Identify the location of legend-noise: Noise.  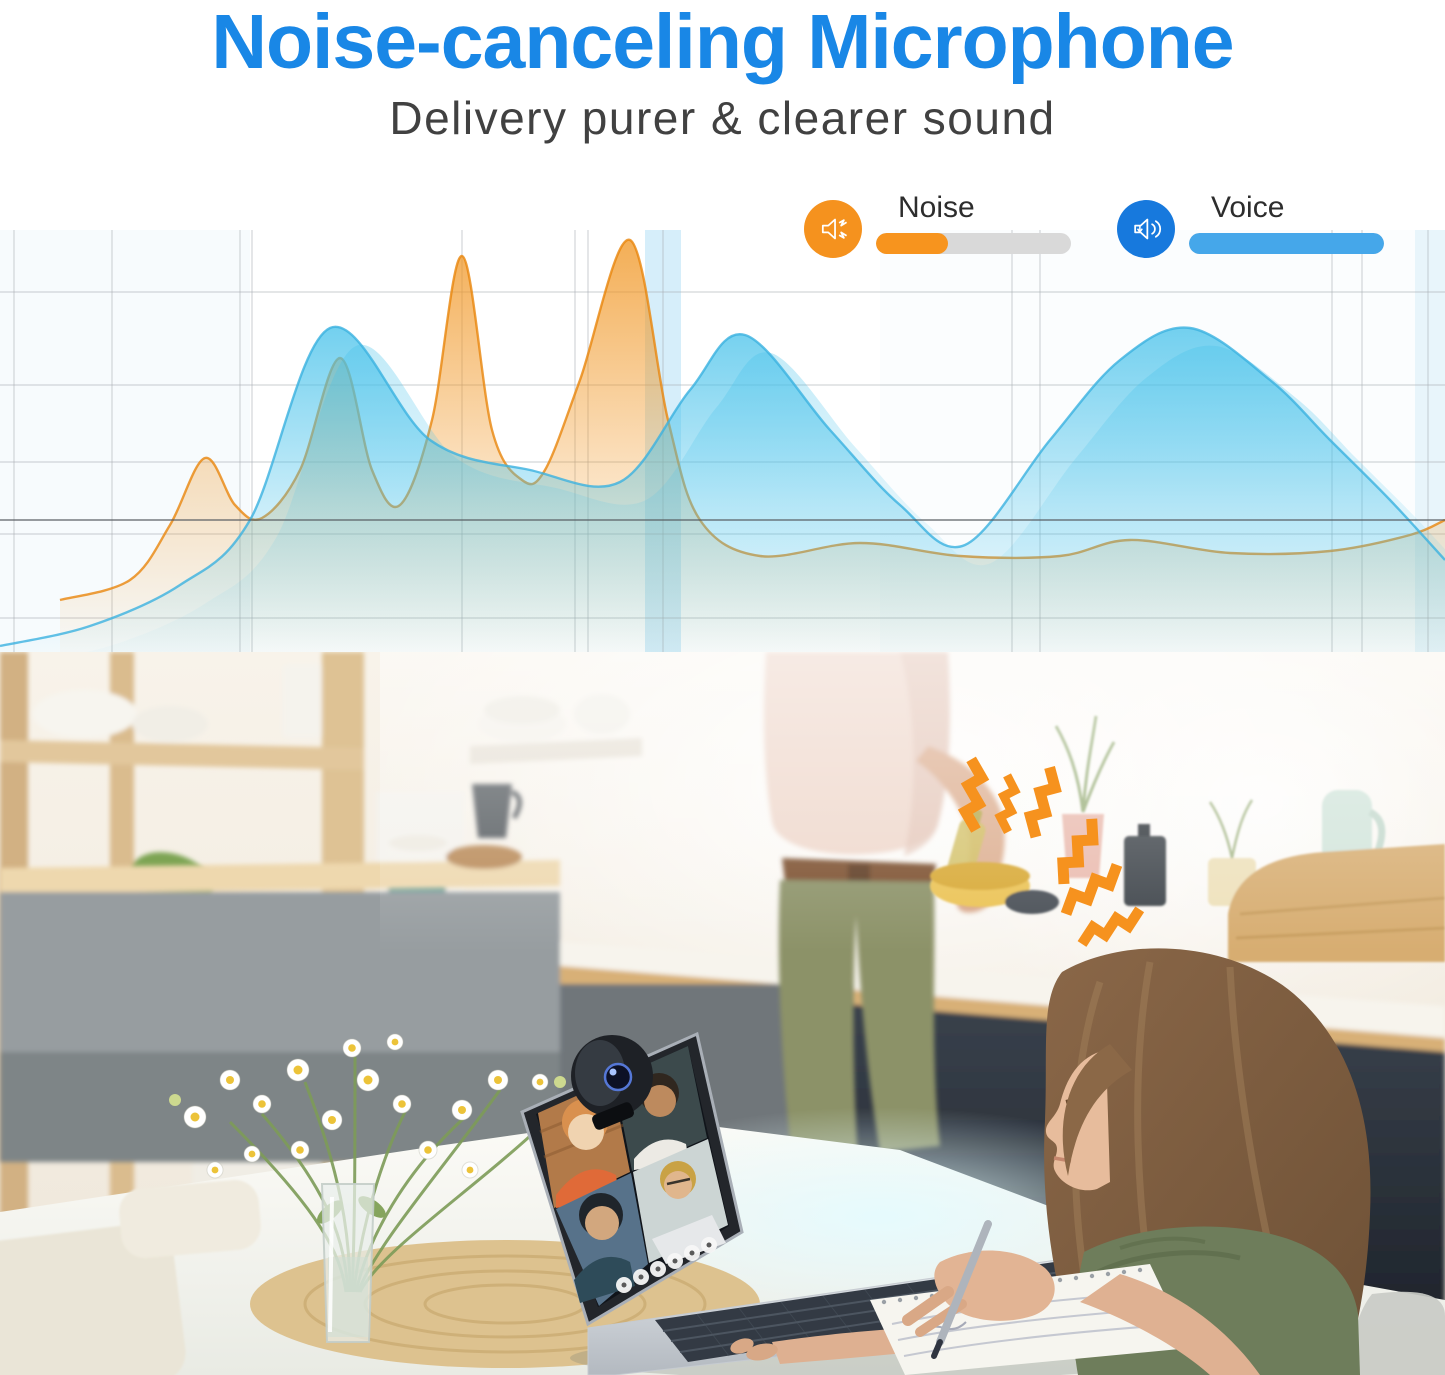
(937, 224).